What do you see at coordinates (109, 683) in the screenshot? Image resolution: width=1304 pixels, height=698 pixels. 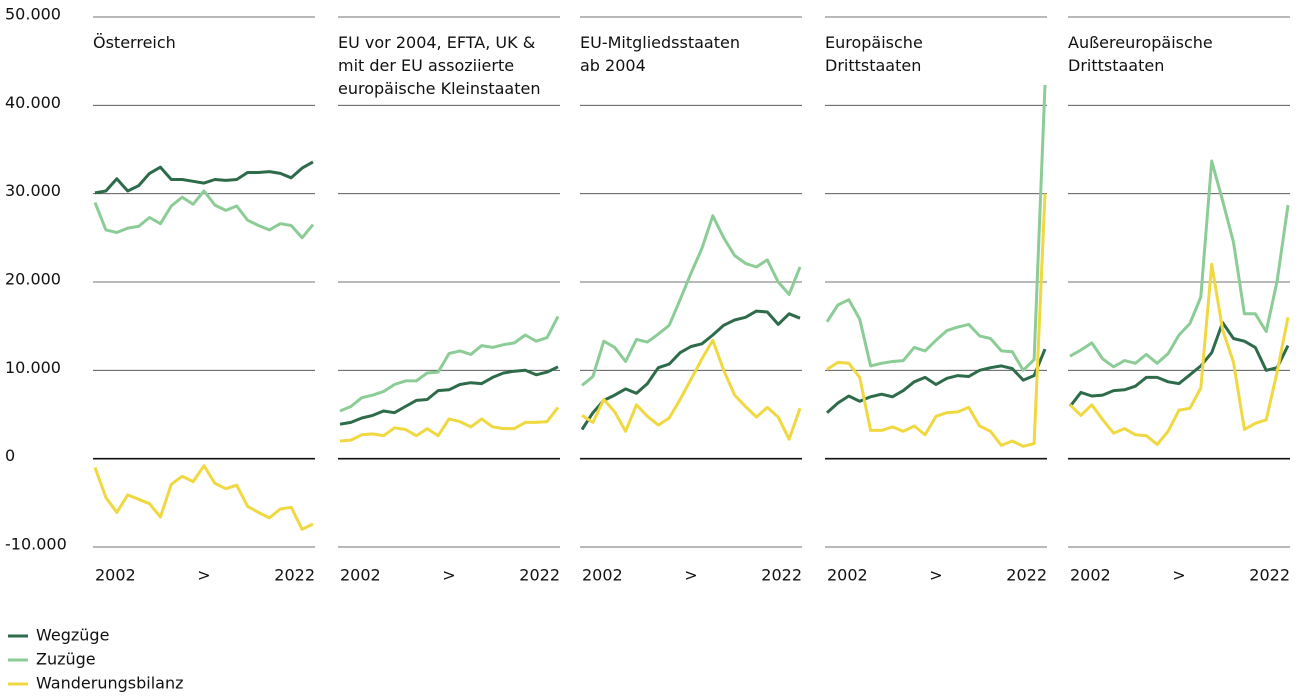 I see `legend-label: Wanderungsbilanz` at bounding box center [109, 683].